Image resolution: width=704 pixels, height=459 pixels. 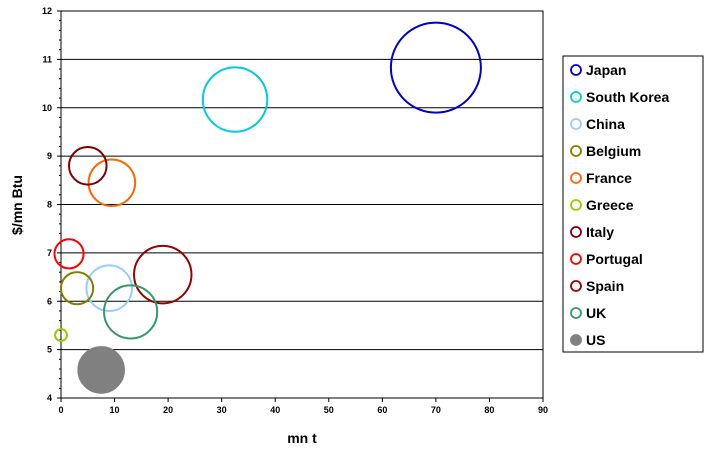 I want to click on legend-label-greece: Greece, so click(x=610, y=205).